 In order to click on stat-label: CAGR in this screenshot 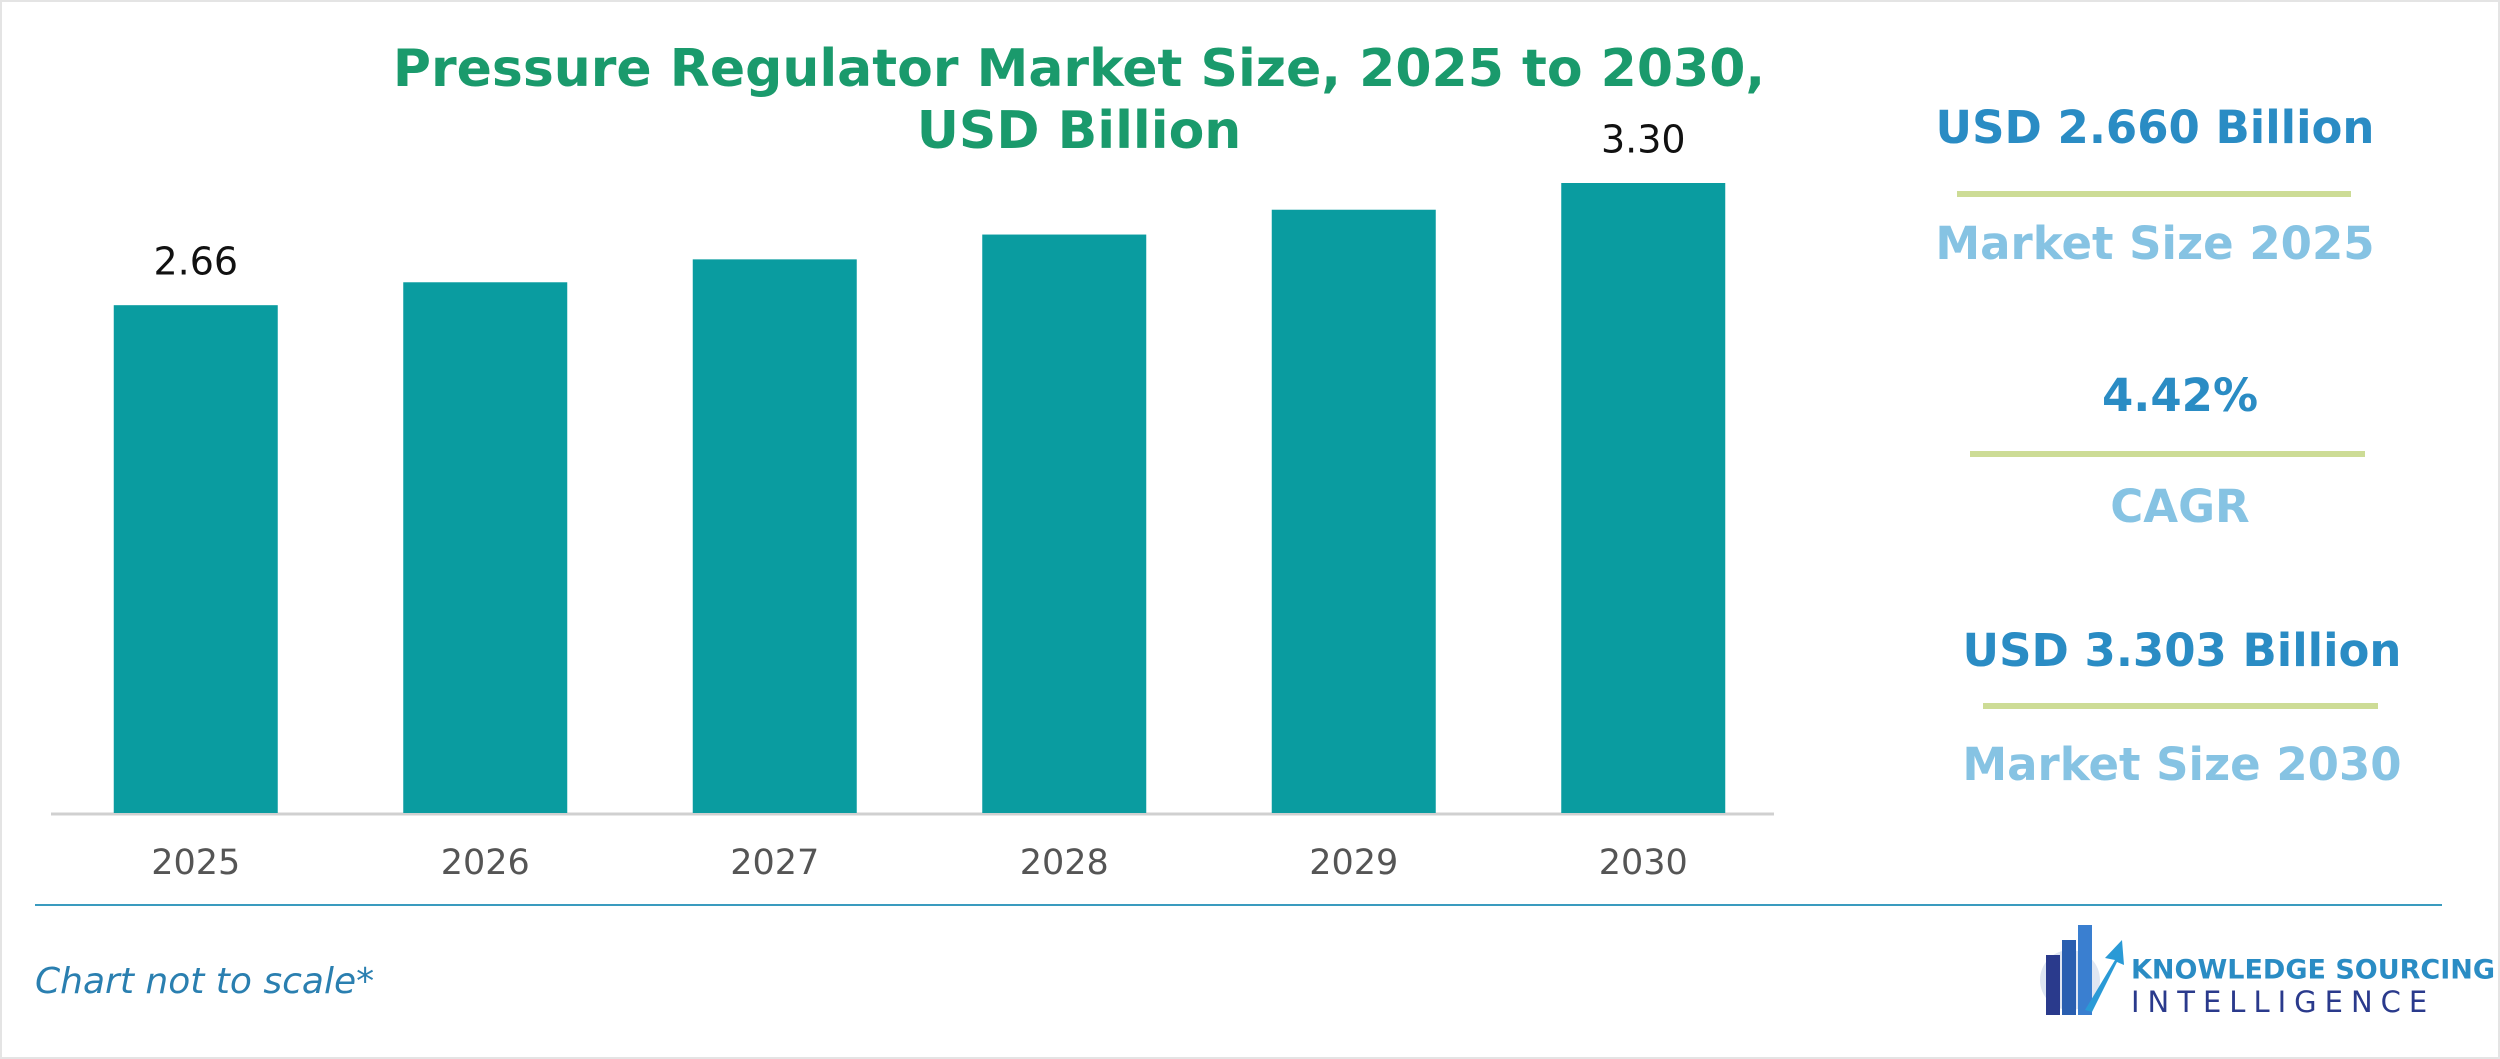, I will do `click(2179, 506)`.